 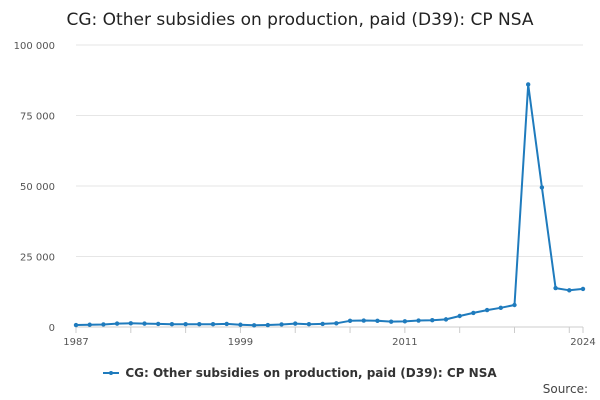 I want to click on y-tick-label: 0, so click(x=52, y=328).